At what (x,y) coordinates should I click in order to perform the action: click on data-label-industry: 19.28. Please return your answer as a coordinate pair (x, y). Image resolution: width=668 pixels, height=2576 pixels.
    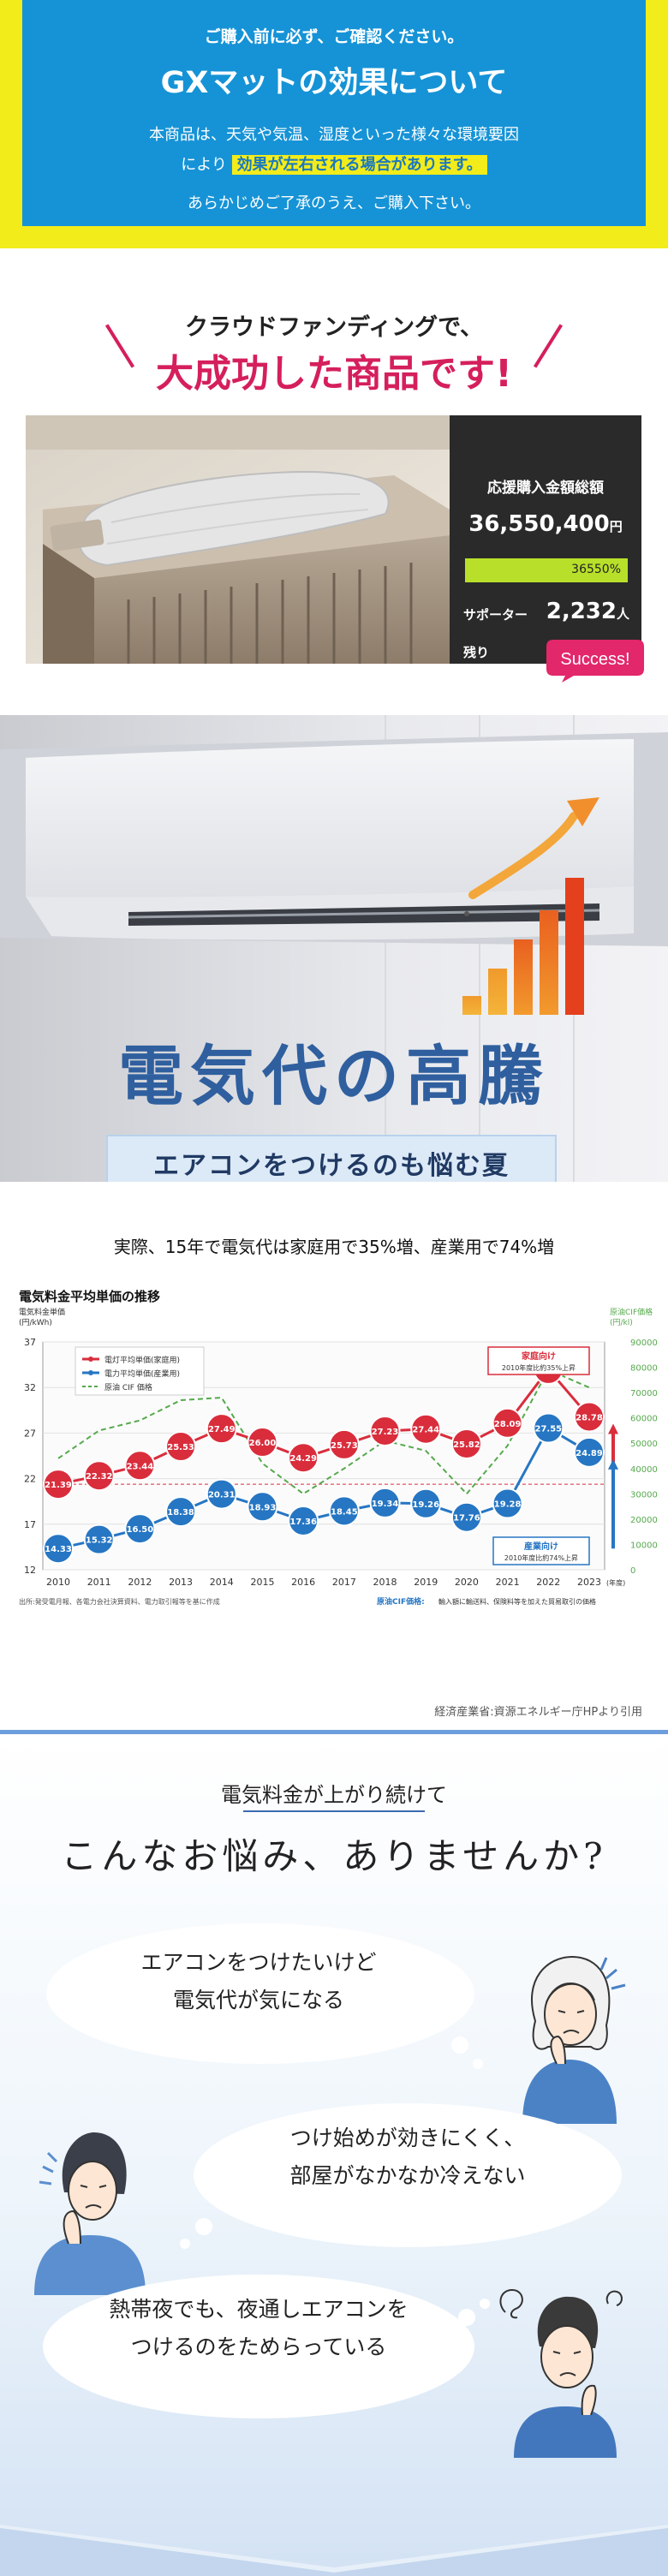
    Looking at the image, I should click on (508, 1505).